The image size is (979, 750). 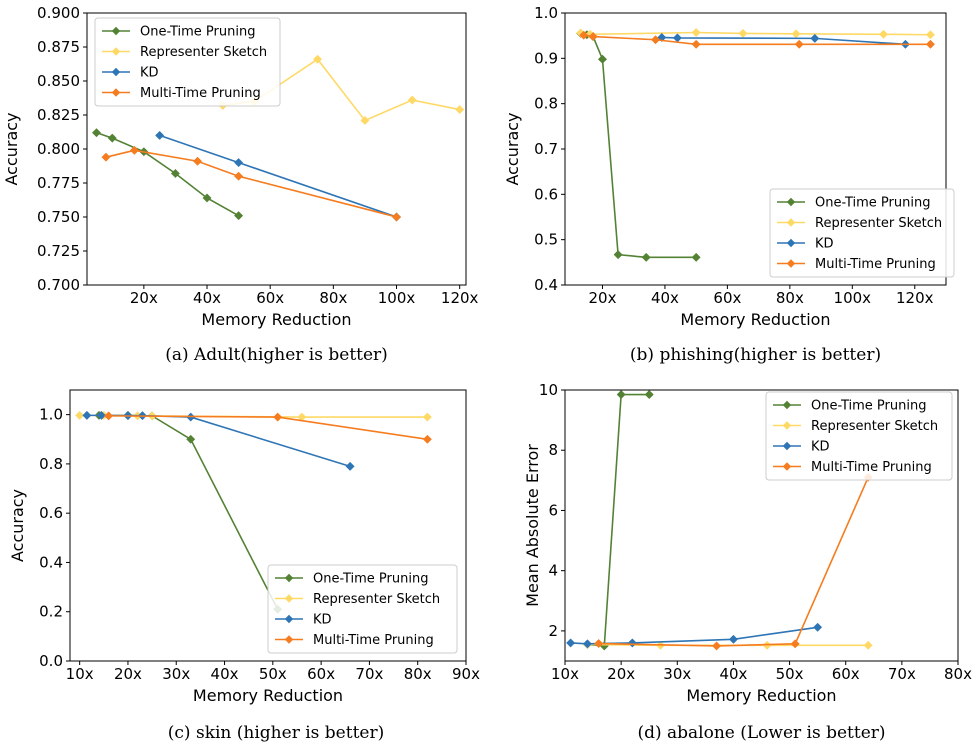 What do you see at coordinates (466, 674) in the screenshot?
I see `x-tick-label: 90x` at bounding box center [466, 674].